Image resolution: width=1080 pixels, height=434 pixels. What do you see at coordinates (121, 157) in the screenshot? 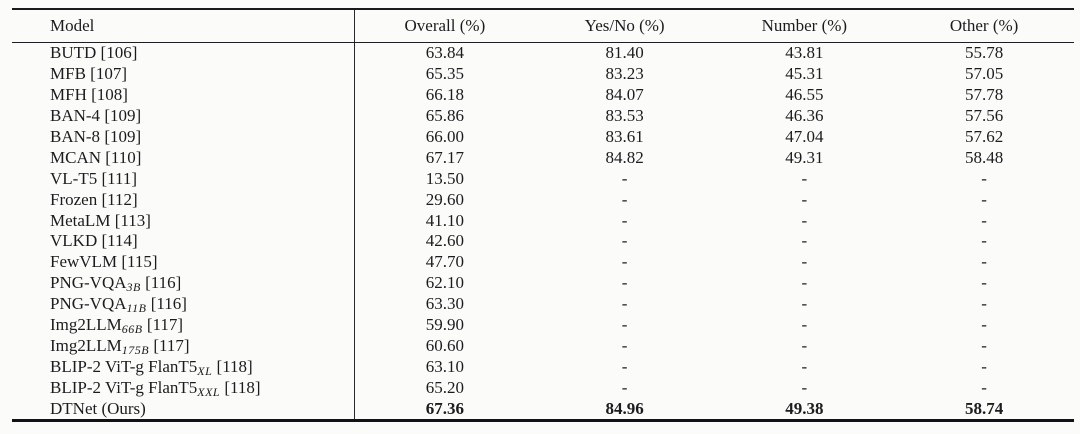
I see `model-citation: [110]` at bounding box center [121, 157].